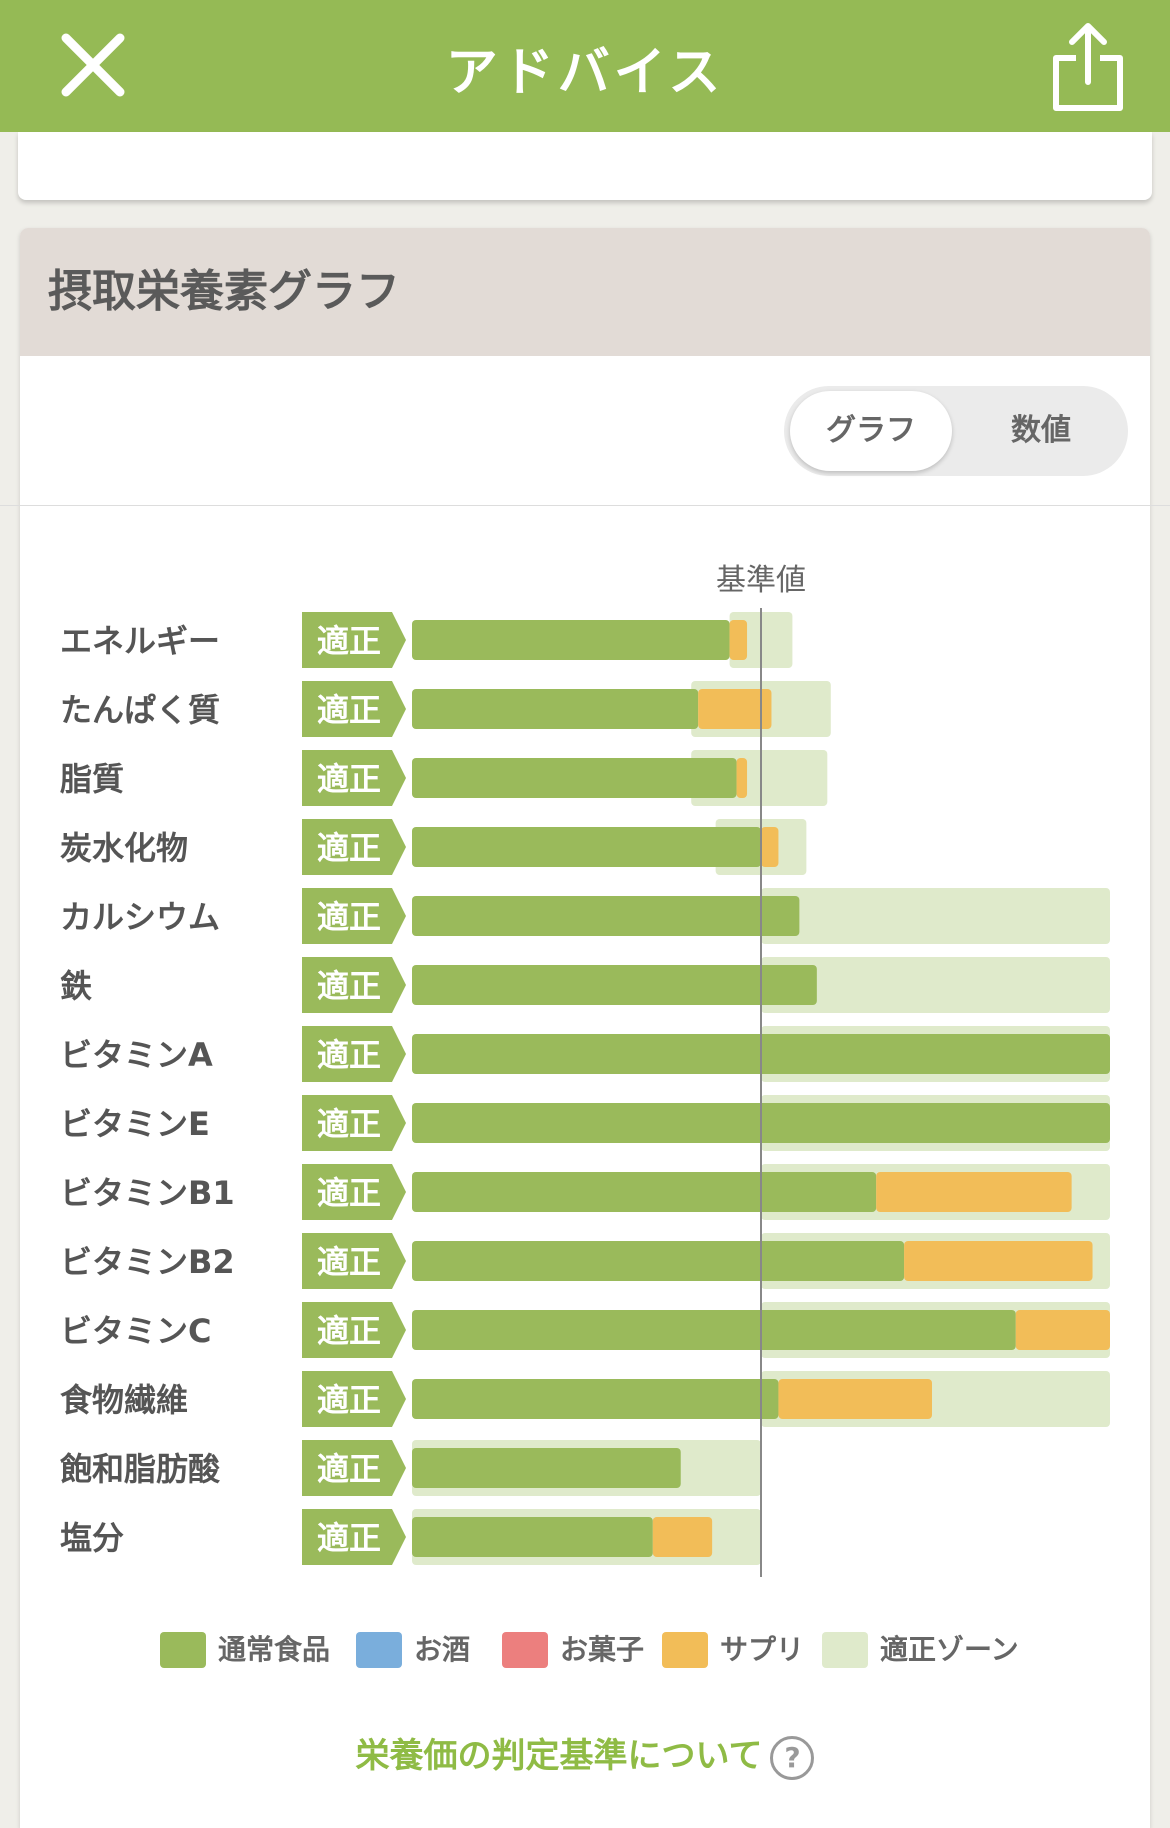 This screenshot has width=1170, height=1828. I want to click on tab-graph: グラフ, so click(871, 431).